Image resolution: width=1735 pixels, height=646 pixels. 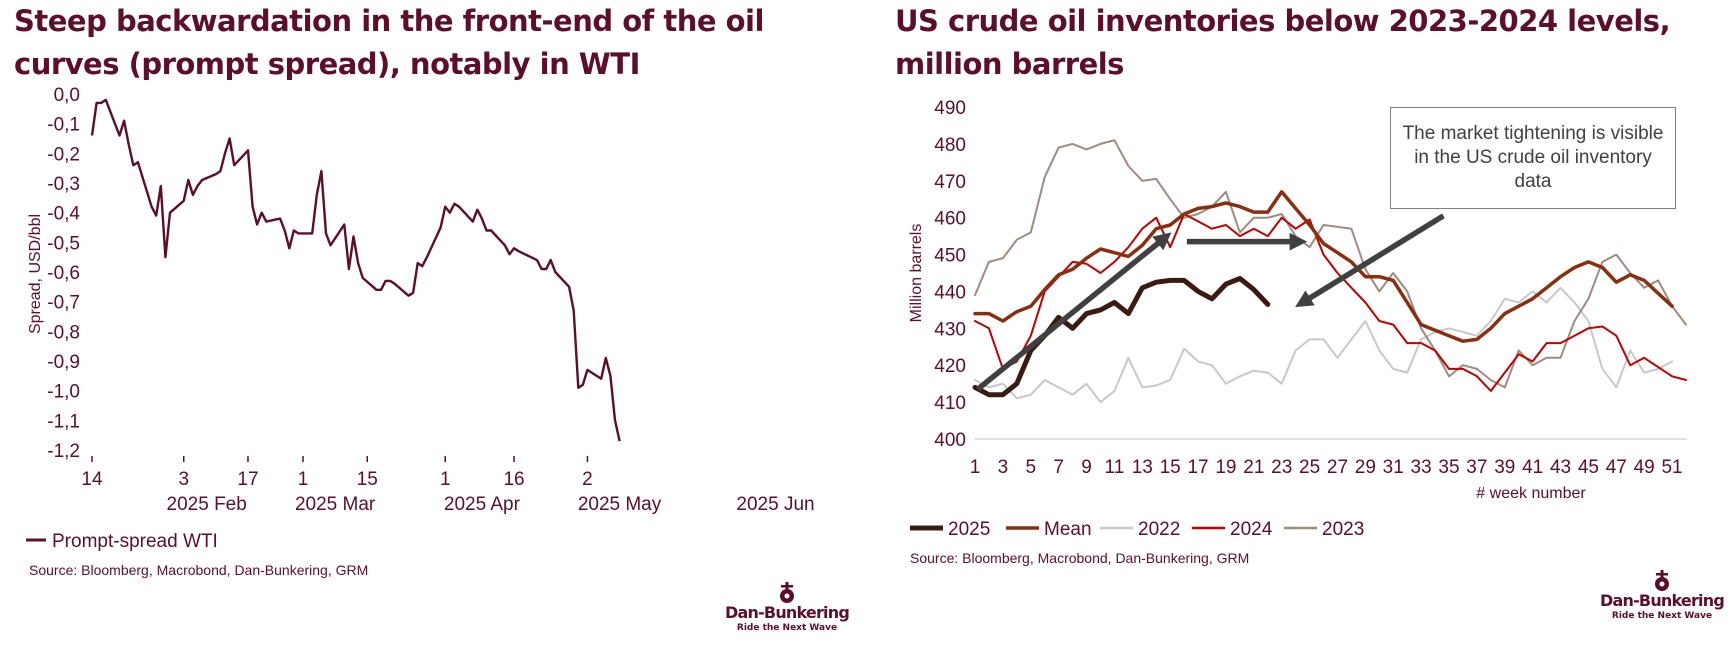 What do you see at coordinates (482, 504) in the screenshot?
I see `x-month-label: 2025 Apr` at bounding box center [482, 504].